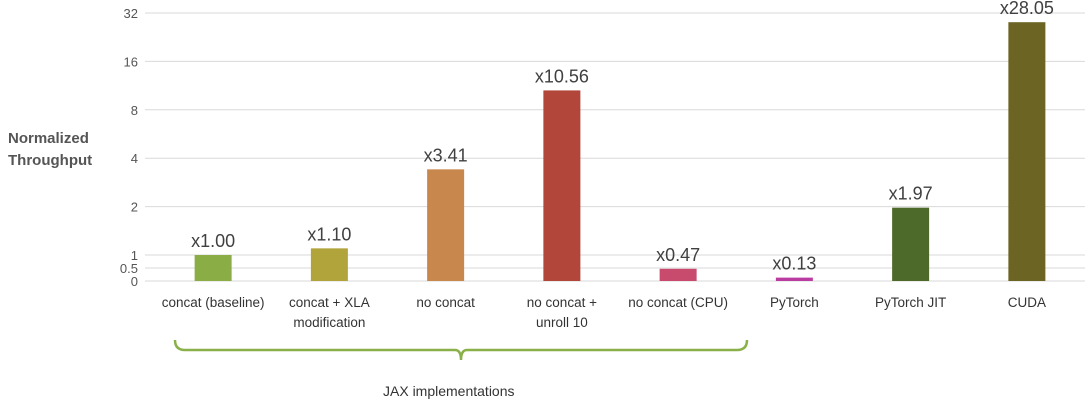 This screenshot has height=405, width=1089. Describe the element at coordinates (134, 110) in the screenshot. I see `y-tick-label: 8` at that location.